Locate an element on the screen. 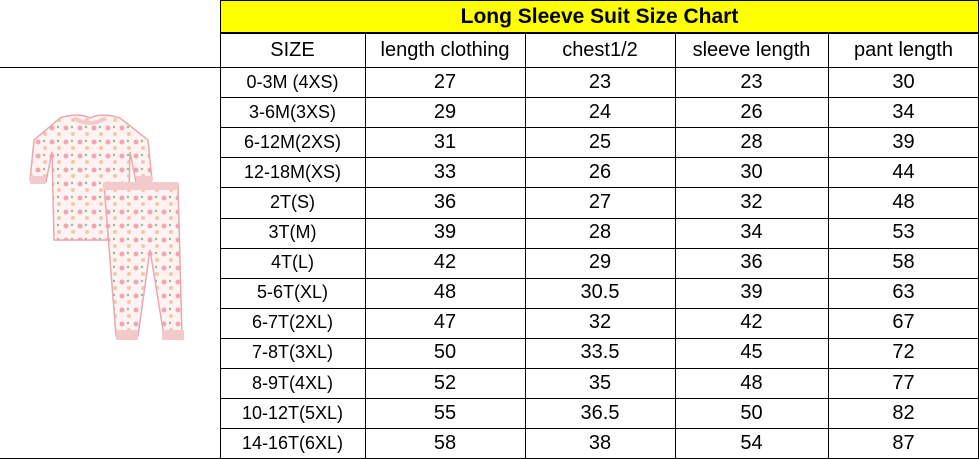 Image resolution: width=979 pixels, height=459 pixels. table-cell: 47 is located at coordinates (445, 322).